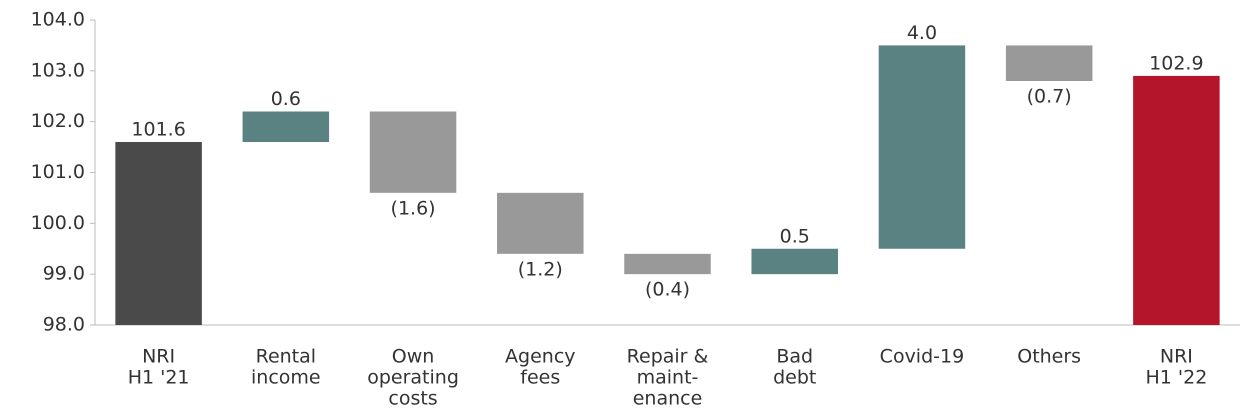 The width and height of the screenshot is (1253, 420). What do you see at coordinates (1049, 357) in the screenshot?
I see `x-tick-label: Others` at bounding box center [1049, 357].